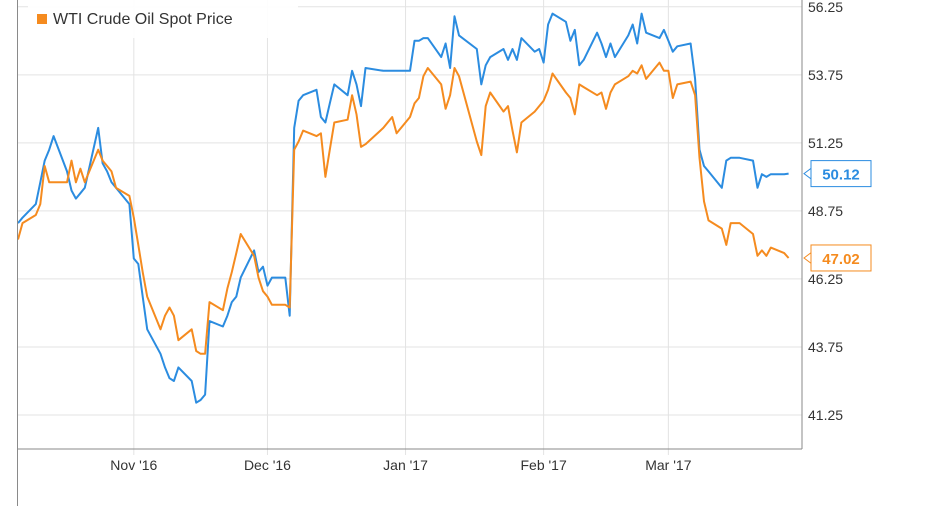  What do you see at coordinates (133, 465) in the screenshot?
I see `x-tick-label: Nov '16` at bounding box center [133, 465].